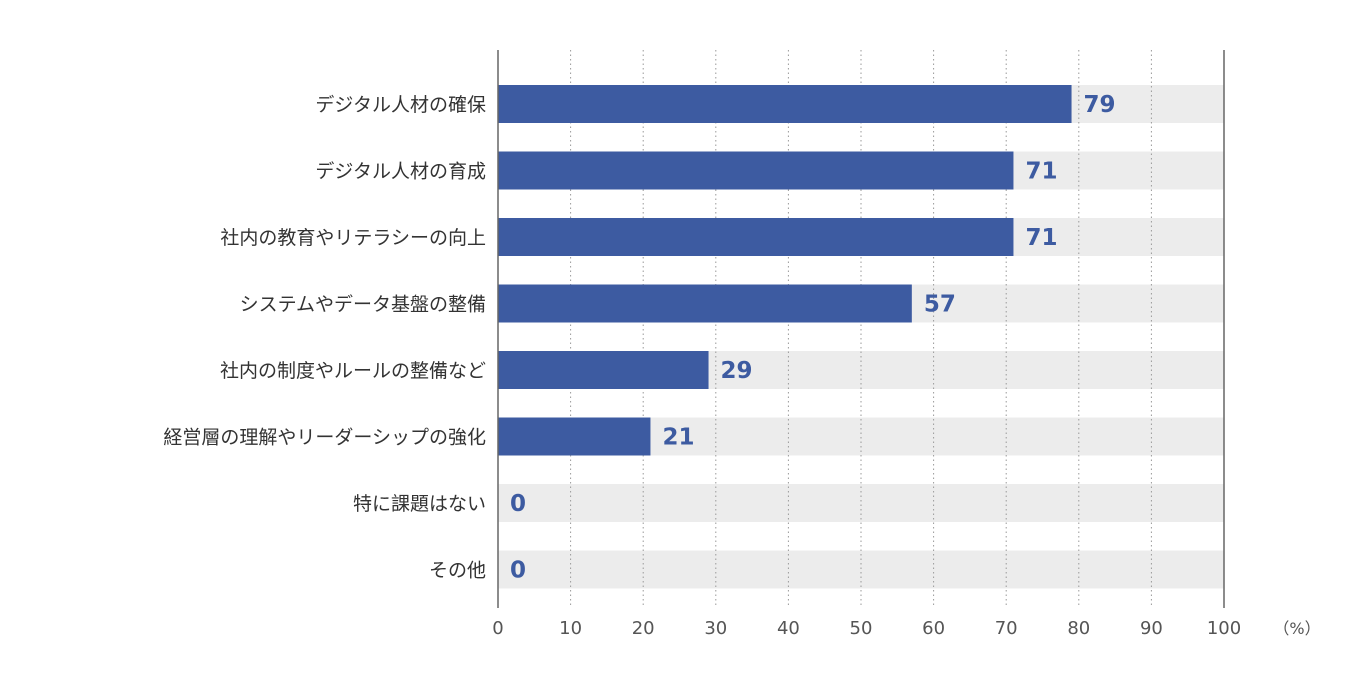 The width and height of the screenshot is (1346, 690). What do you see at coordinates (1224, 628) in the screenshot?
I see `x-tick-label: 100` at bounding box center [1224, 628].